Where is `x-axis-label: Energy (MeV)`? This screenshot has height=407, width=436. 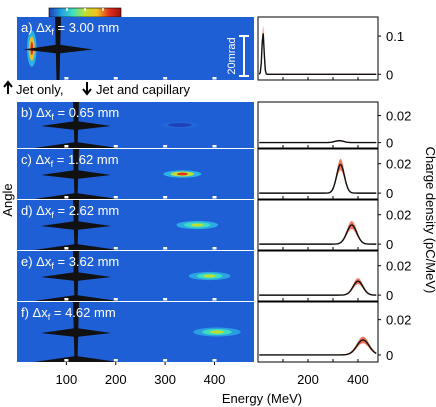 x-axis-label: Energy (MeV) is located at coordinates (262, 398).